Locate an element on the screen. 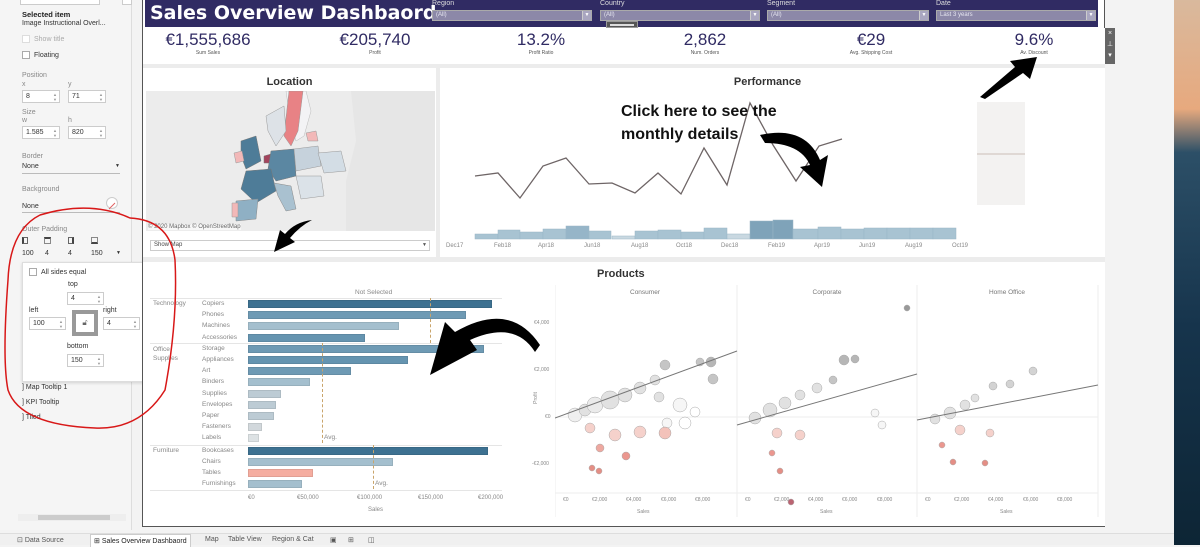  europe-map: © 2020 Mapbox © OpenStreetMap is located at coordinates (290, 161).